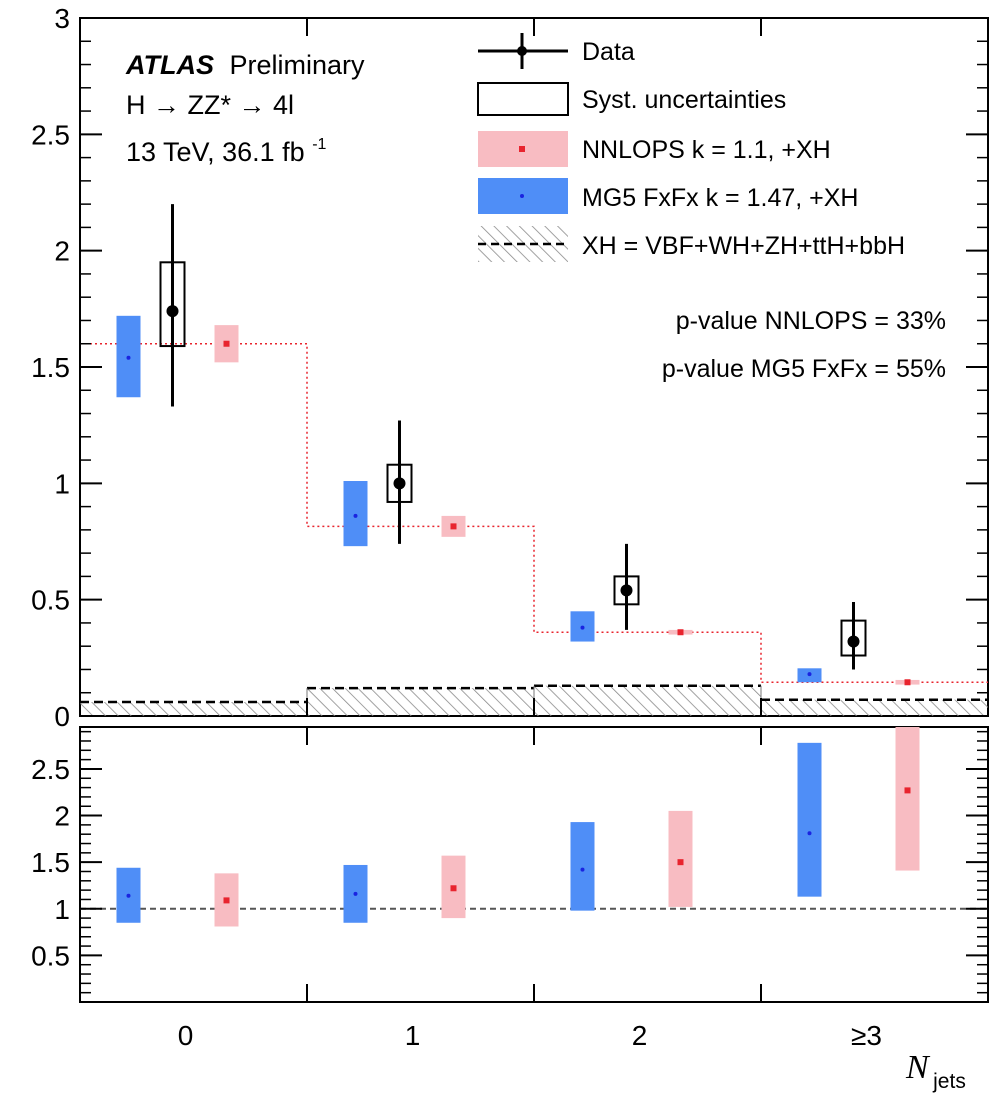  What do you see at coordinates (684, 100) in the screenshot?
I see `legend-syst-label: Syst. uncertainties` at bounding box center [684, 100].